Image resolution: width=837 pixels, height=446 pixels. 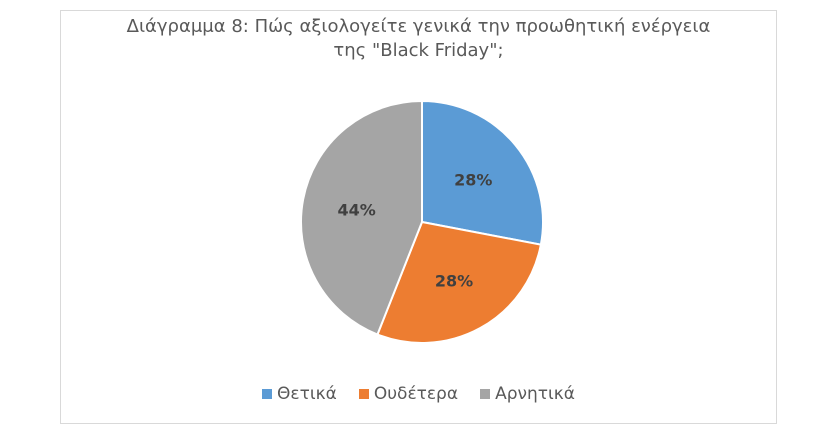 I want to click on legend-swatch-neutral, so click(x=363, y=394).